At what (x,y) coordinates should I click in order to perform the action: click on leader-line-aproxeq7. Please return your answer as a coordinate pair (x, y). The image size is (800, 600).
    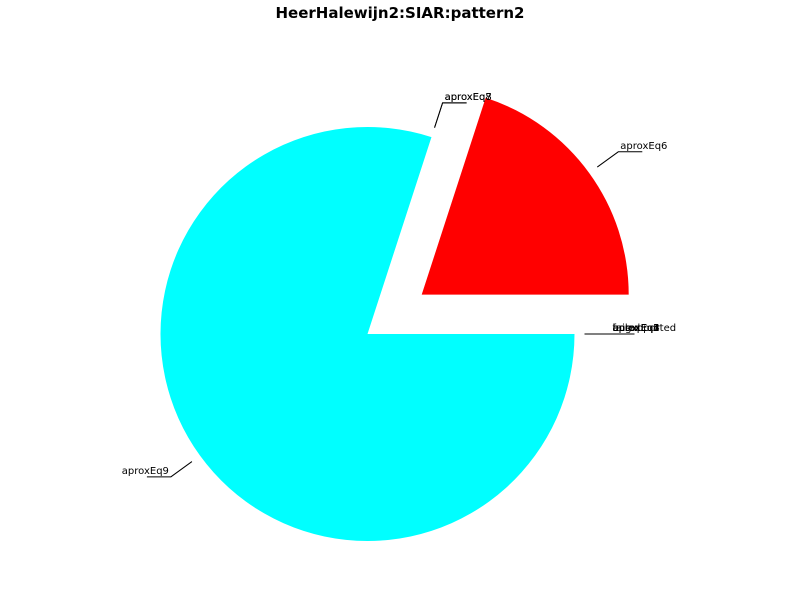
    Looking at the image, I should click on (450, 115).